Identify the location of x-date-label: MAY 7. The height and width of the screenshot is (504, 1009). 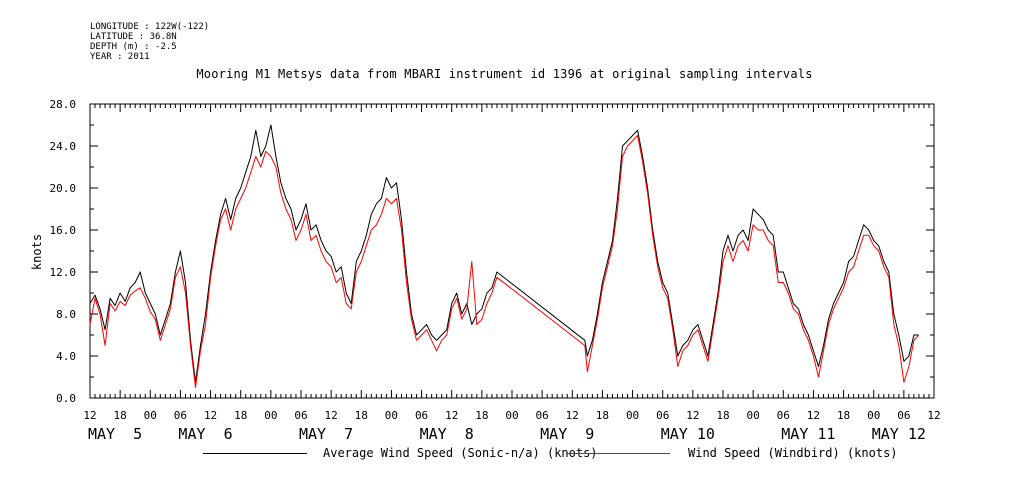
(326, 434).